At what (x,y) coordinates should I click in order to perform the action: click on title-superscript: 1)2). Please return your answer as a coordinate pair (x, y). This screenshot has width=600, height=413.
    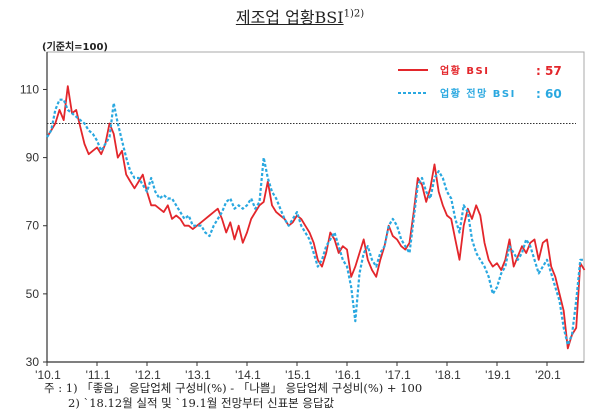
    Looking at the image, I should click on (354, 14).